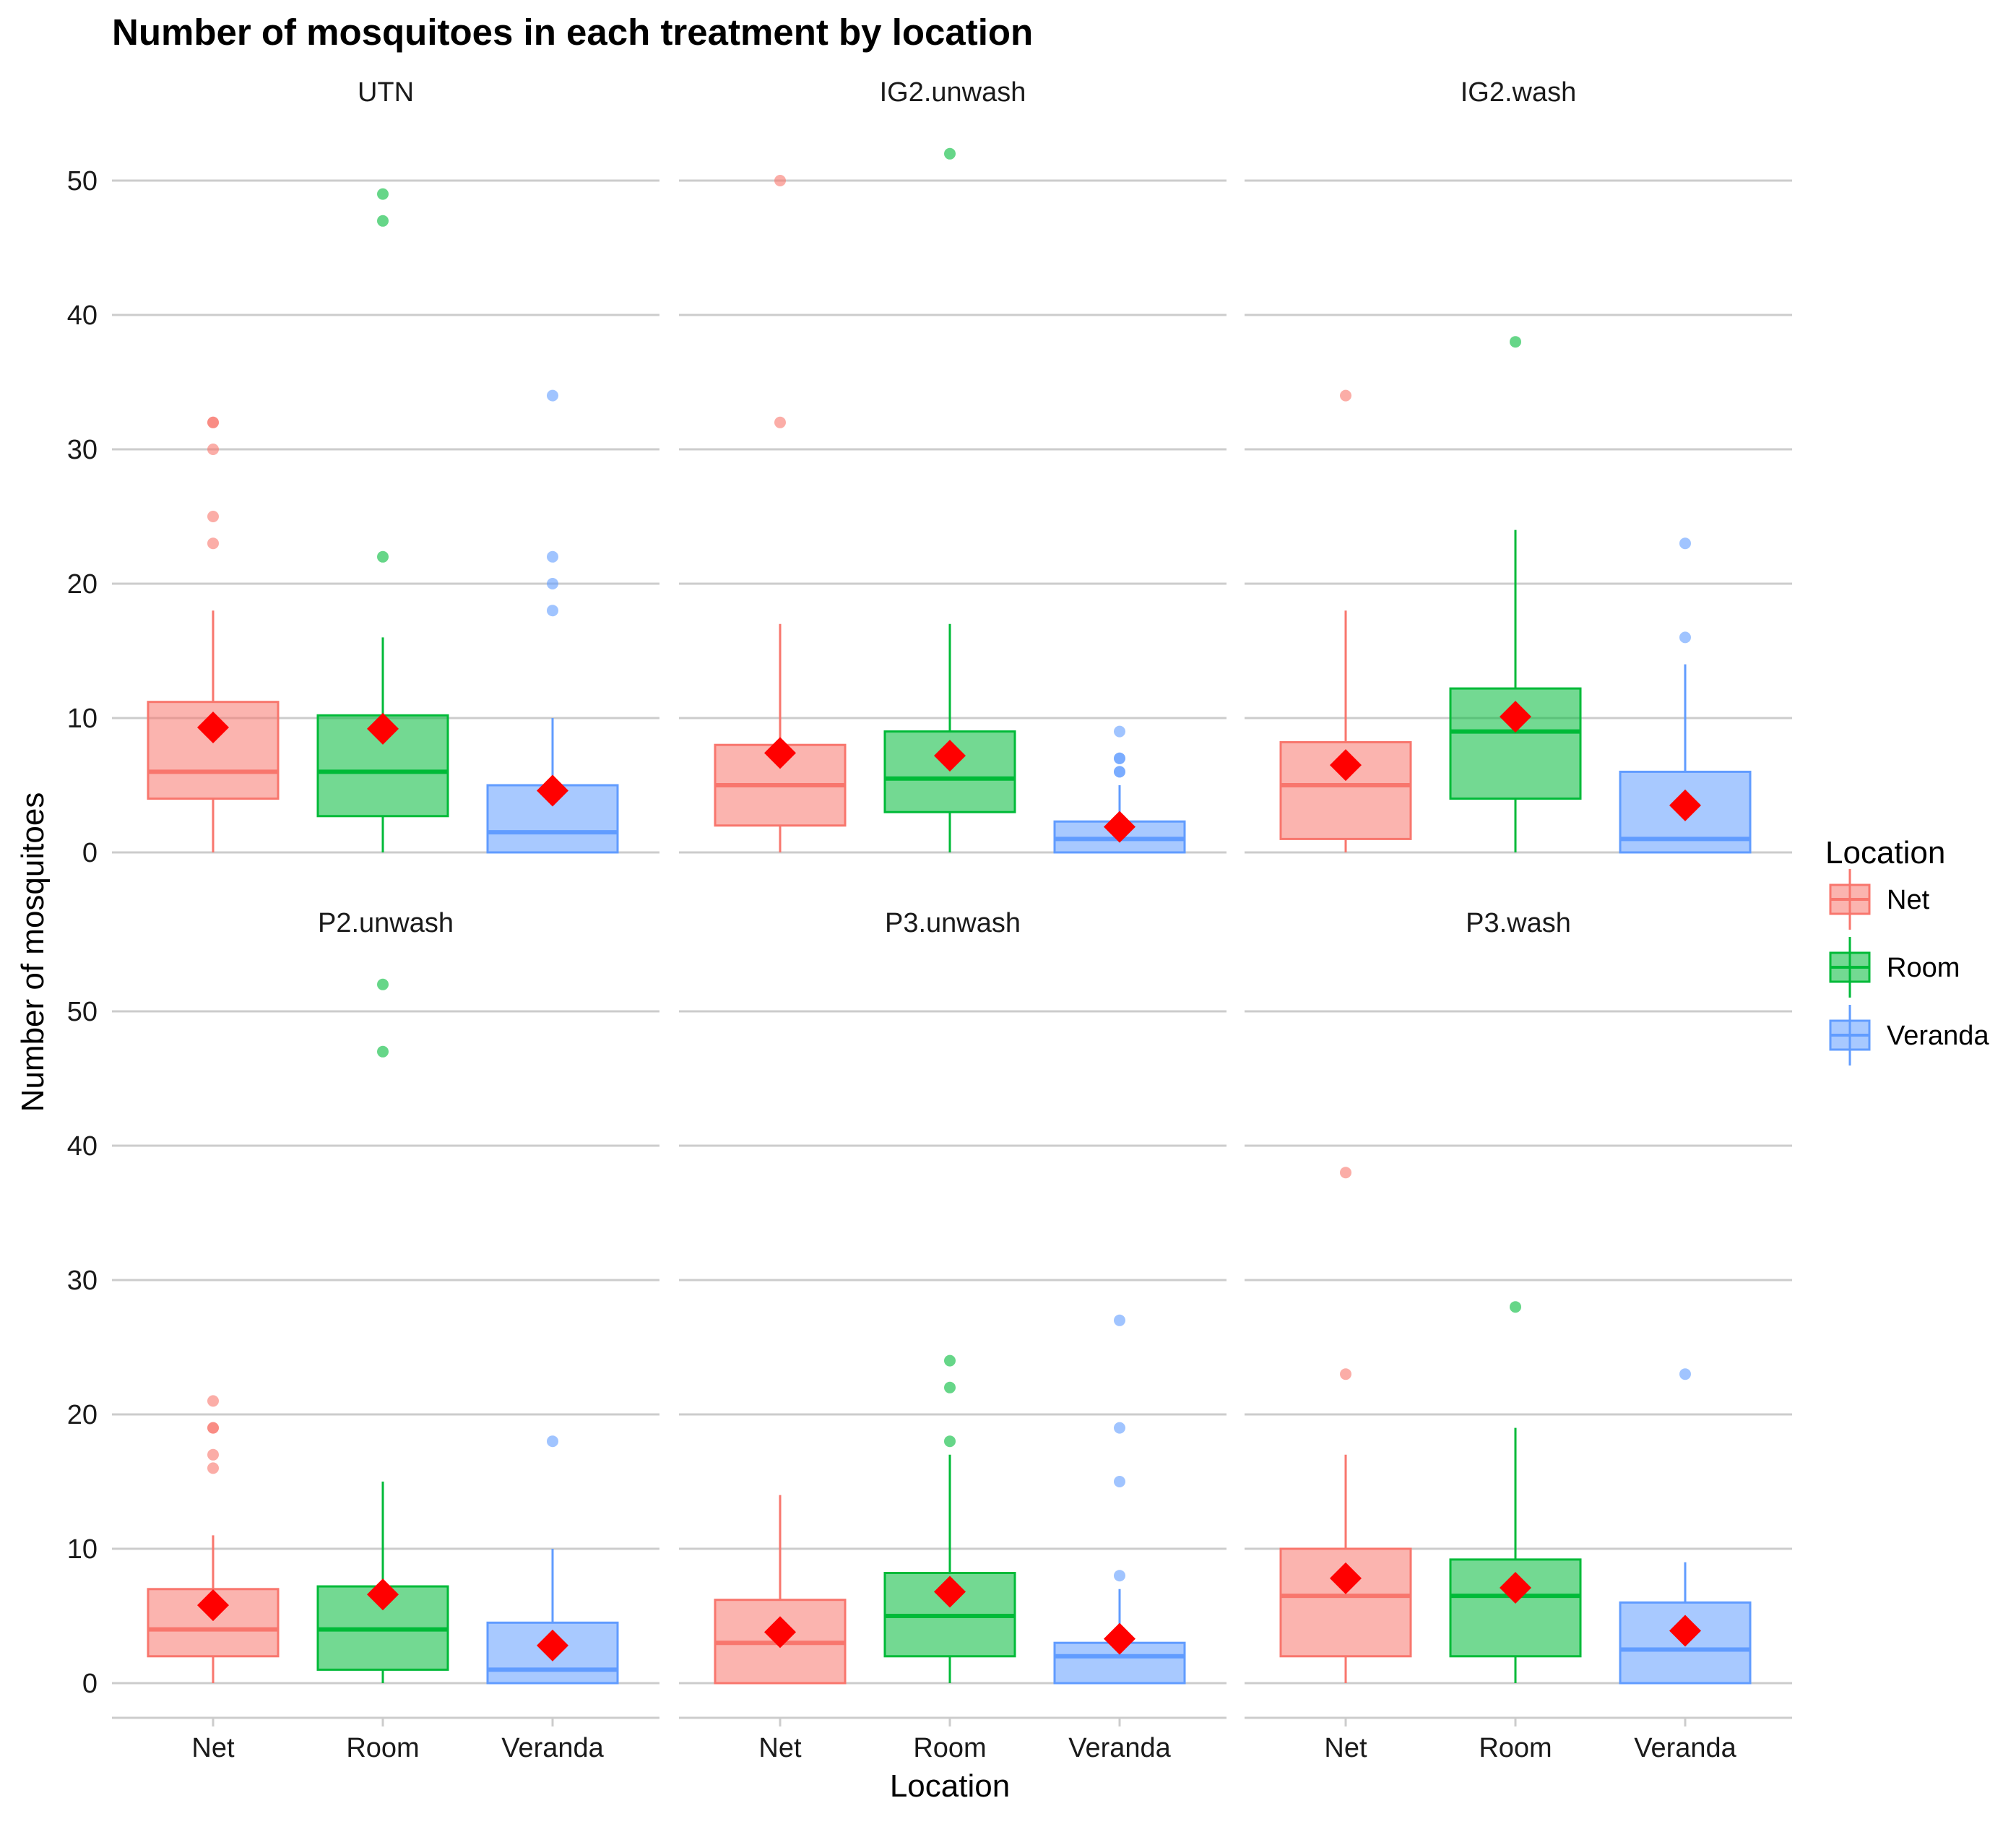 Image resolution: width=2016 pixels, height=1824 pixels. I want to click on legend-key-net, so click(1850, 899).